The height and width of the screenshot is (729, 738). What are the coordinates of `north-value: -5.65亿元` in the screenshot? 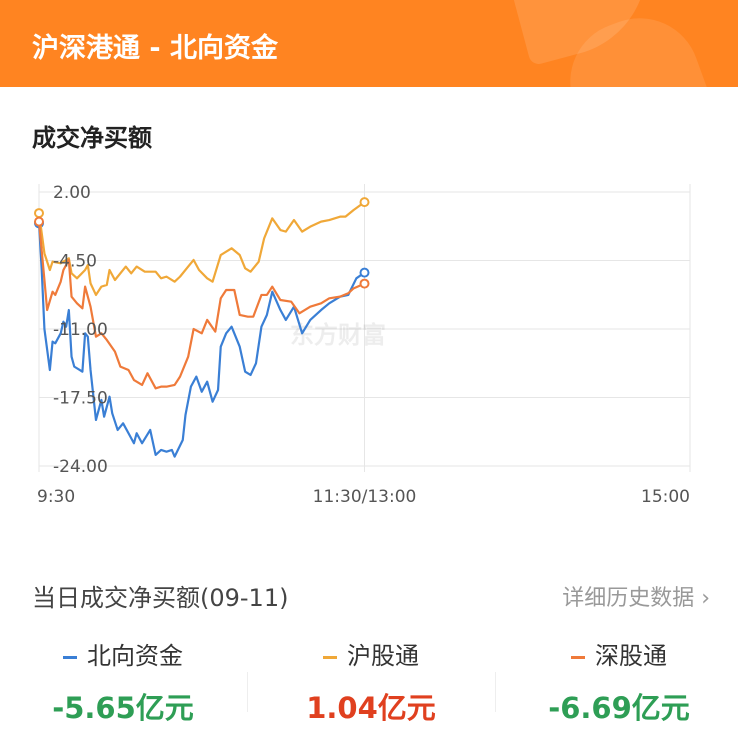 It's located at (123, 708).